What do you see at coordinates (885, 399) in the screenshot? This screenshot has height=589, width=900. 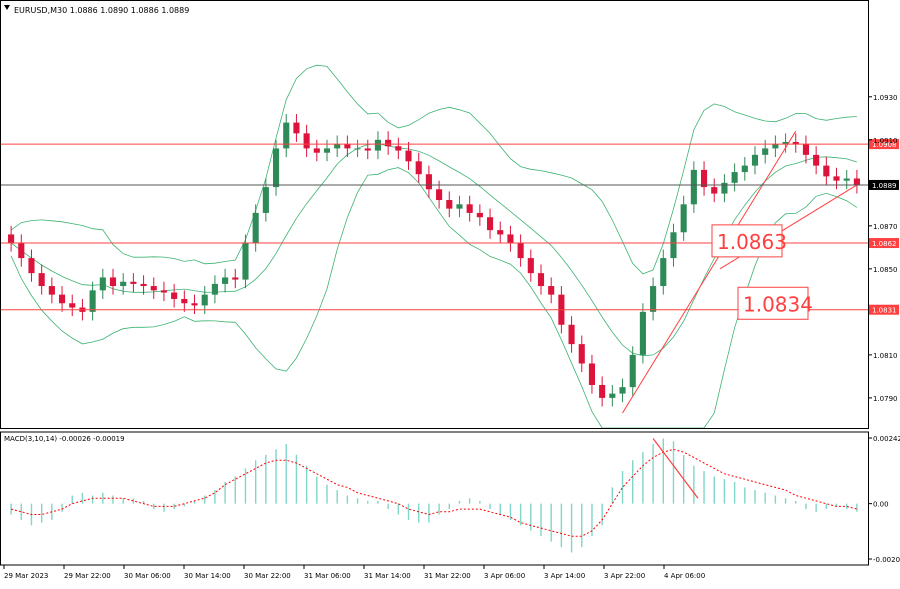 I see `y-tick-label: 1.0790` at bounding box center [885, 399].